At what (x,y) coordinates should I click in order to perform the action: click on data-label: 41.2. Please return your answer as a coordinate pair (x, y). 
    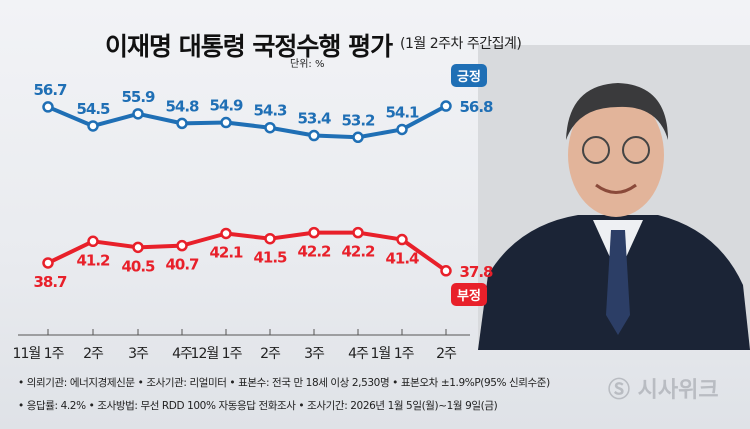
    Looking at the image, I should click on (93, 260).